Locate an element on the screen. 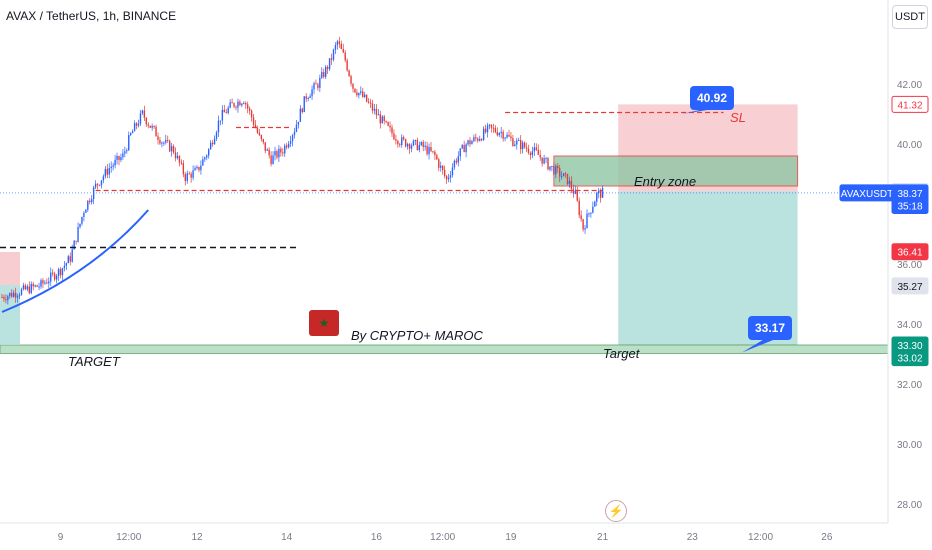 This screenshot has width=932, height=550. price-tag-bg is located at coordinates (910, 358).